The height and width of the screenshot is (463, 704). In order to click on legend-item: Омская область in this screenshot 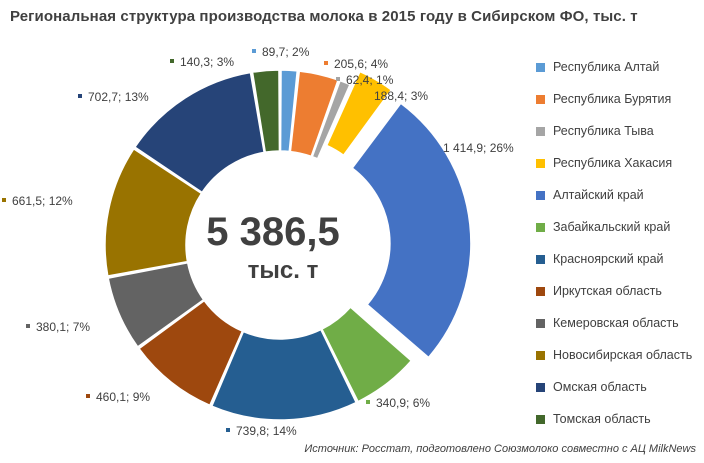, I will do `click(615, 396)`.